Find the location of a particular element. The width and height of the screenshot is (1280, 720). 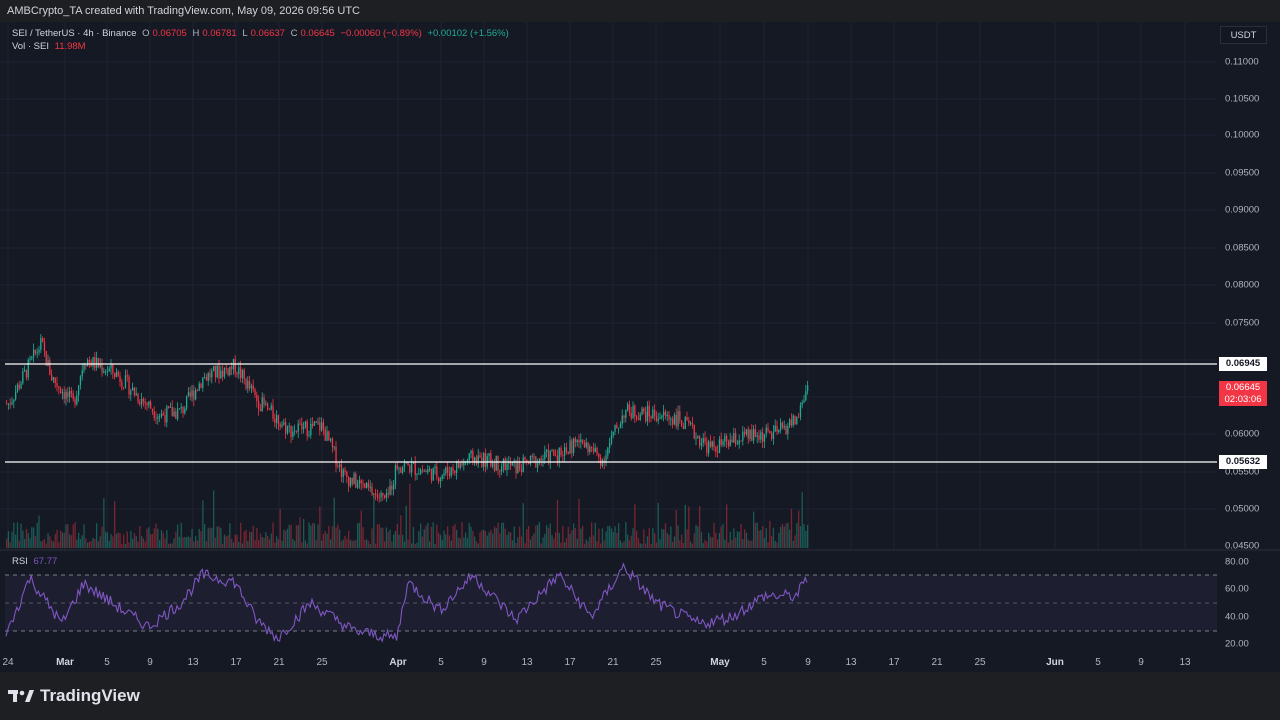

volume-legend: Vol · SEI 11.98M is located at coordinates (50, 46).